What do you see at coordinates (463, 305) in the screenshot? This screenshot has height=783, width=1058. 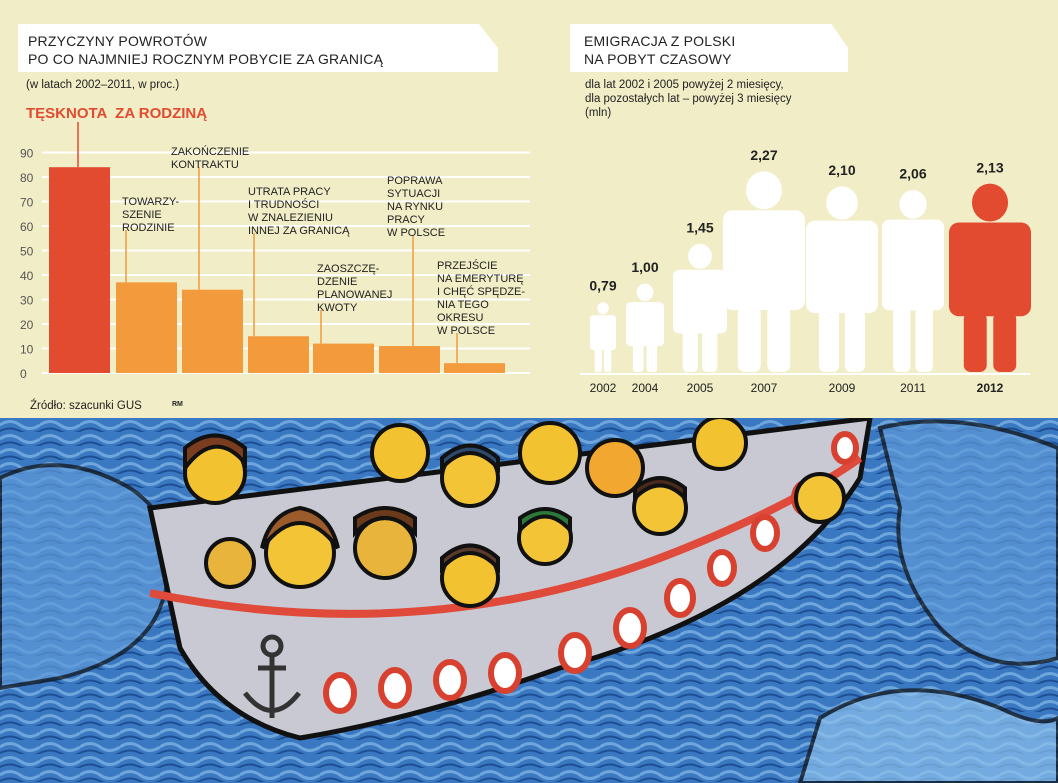 I see `category-label: NIA TEGO` at bounding box center [463, 305].